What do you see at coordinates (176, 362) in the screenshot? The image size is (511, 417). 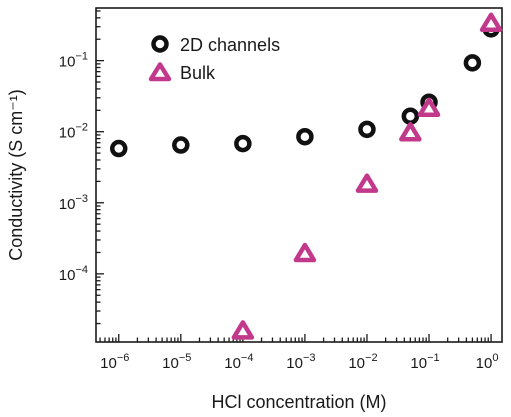 I see `x-tick-label: 10⁻⁵` at bounding box center [176, 362].